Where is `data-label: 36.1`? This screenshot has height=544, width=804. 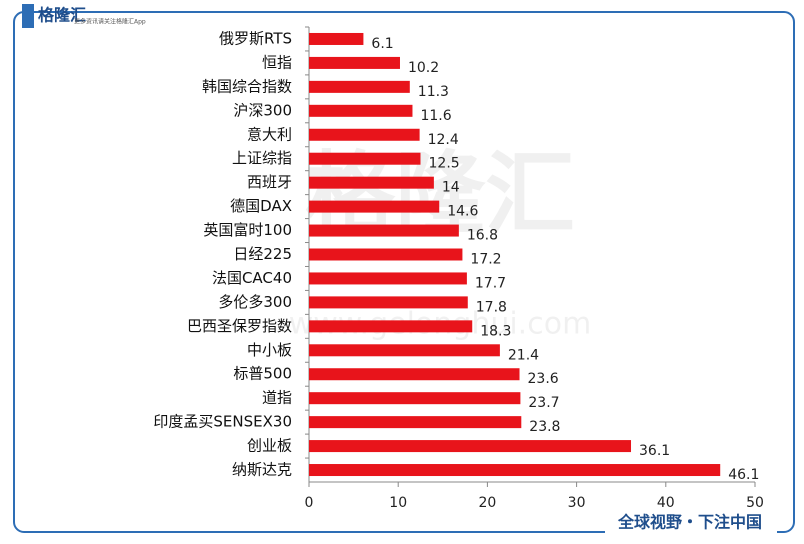
data-label: 36.1 is located at coordinates (654, 451).